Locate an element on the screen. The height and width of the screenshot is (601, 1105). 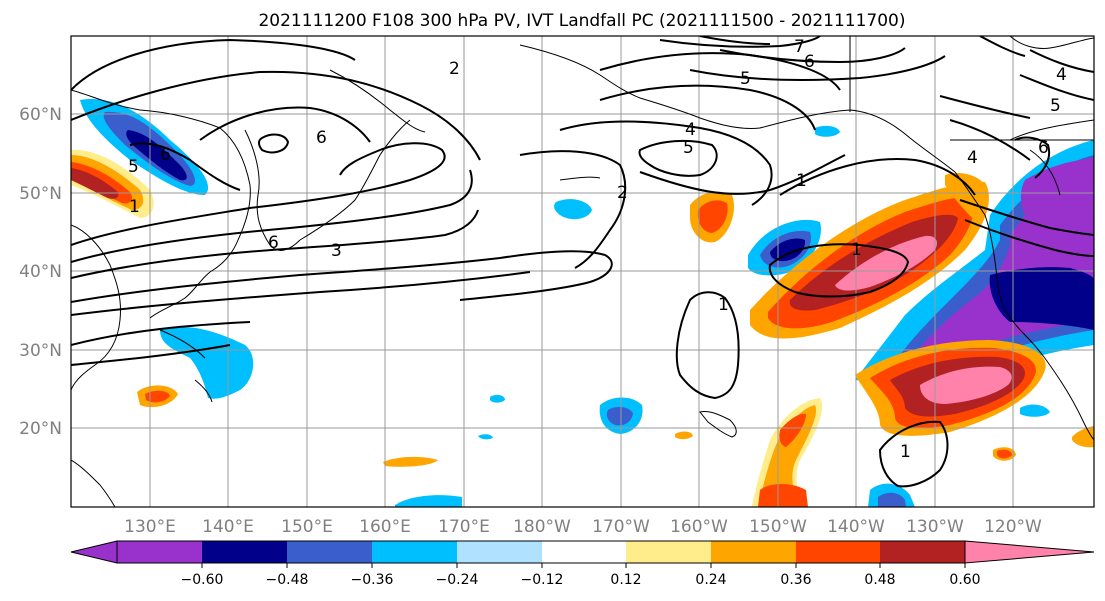
colorbar-max-extend is located at coordinates (1029, 552).